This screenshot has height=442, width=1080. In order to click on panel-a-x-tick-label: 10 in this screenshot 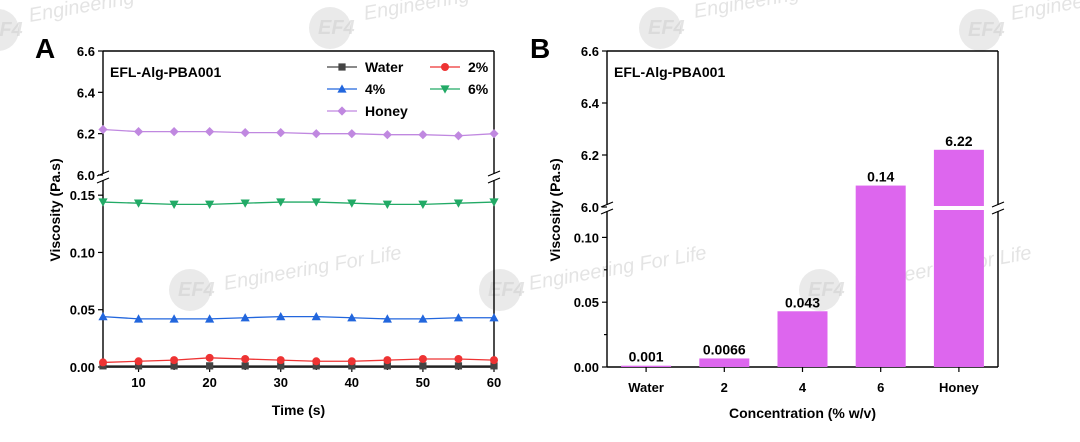, I will do `click(138, 382)`.